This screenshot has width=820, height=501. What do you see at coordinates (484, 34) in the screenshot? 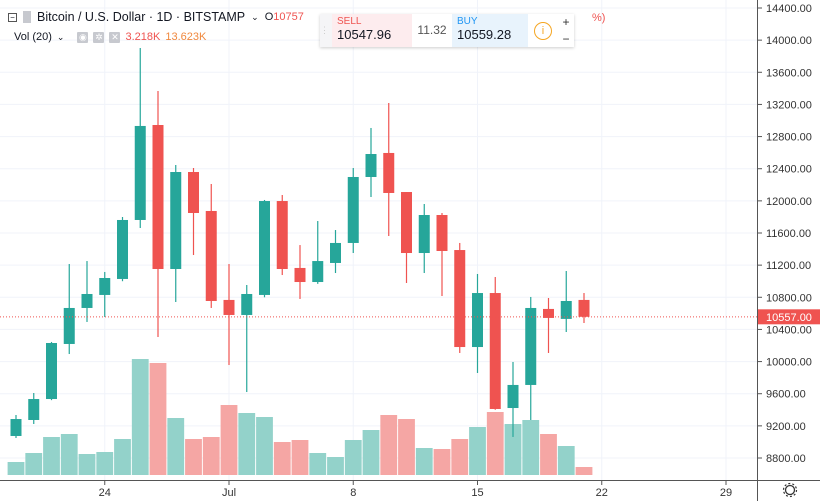
I see `buy-price: 10559.28` at bounding box center [484, 34].